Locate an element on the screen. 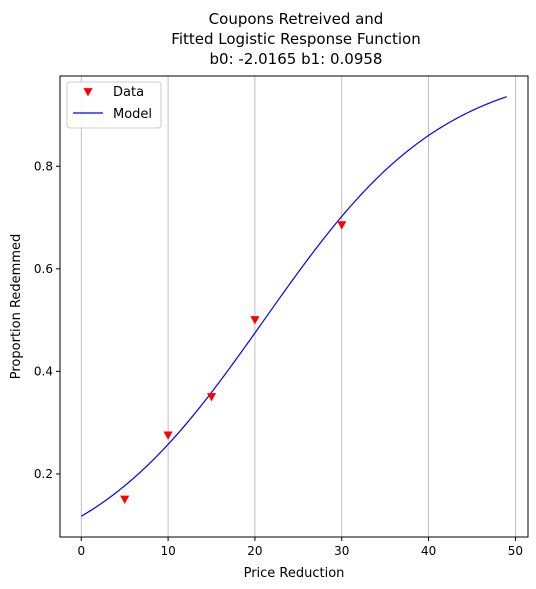 This screenshot has width=536, height=589. y-tick-label: 0.2 is located at coordinates (43, 474).